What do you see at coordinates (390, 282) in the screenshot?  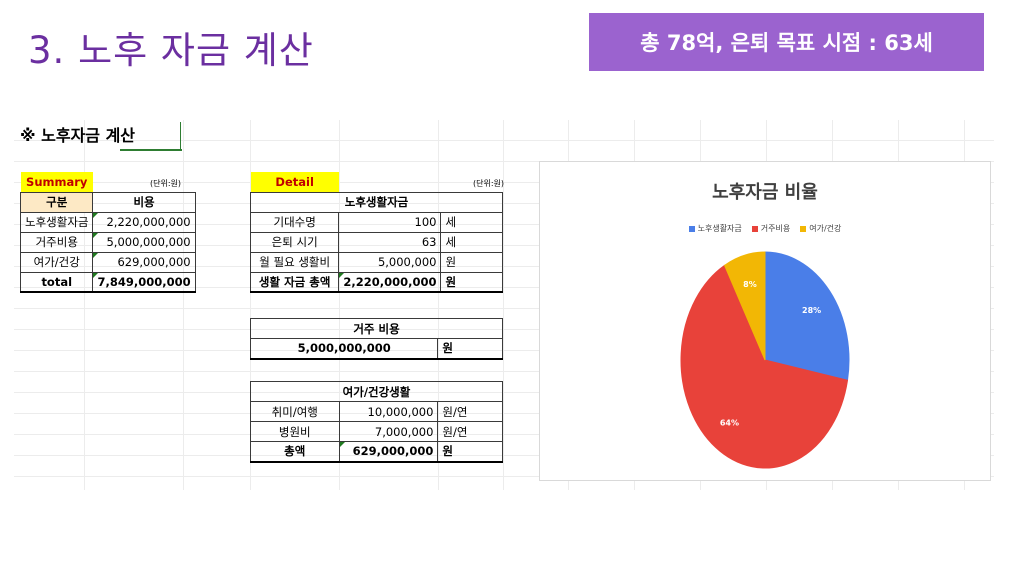 I see `detail-row-value: 2,220,000,000` at bounding box center [390, 282].